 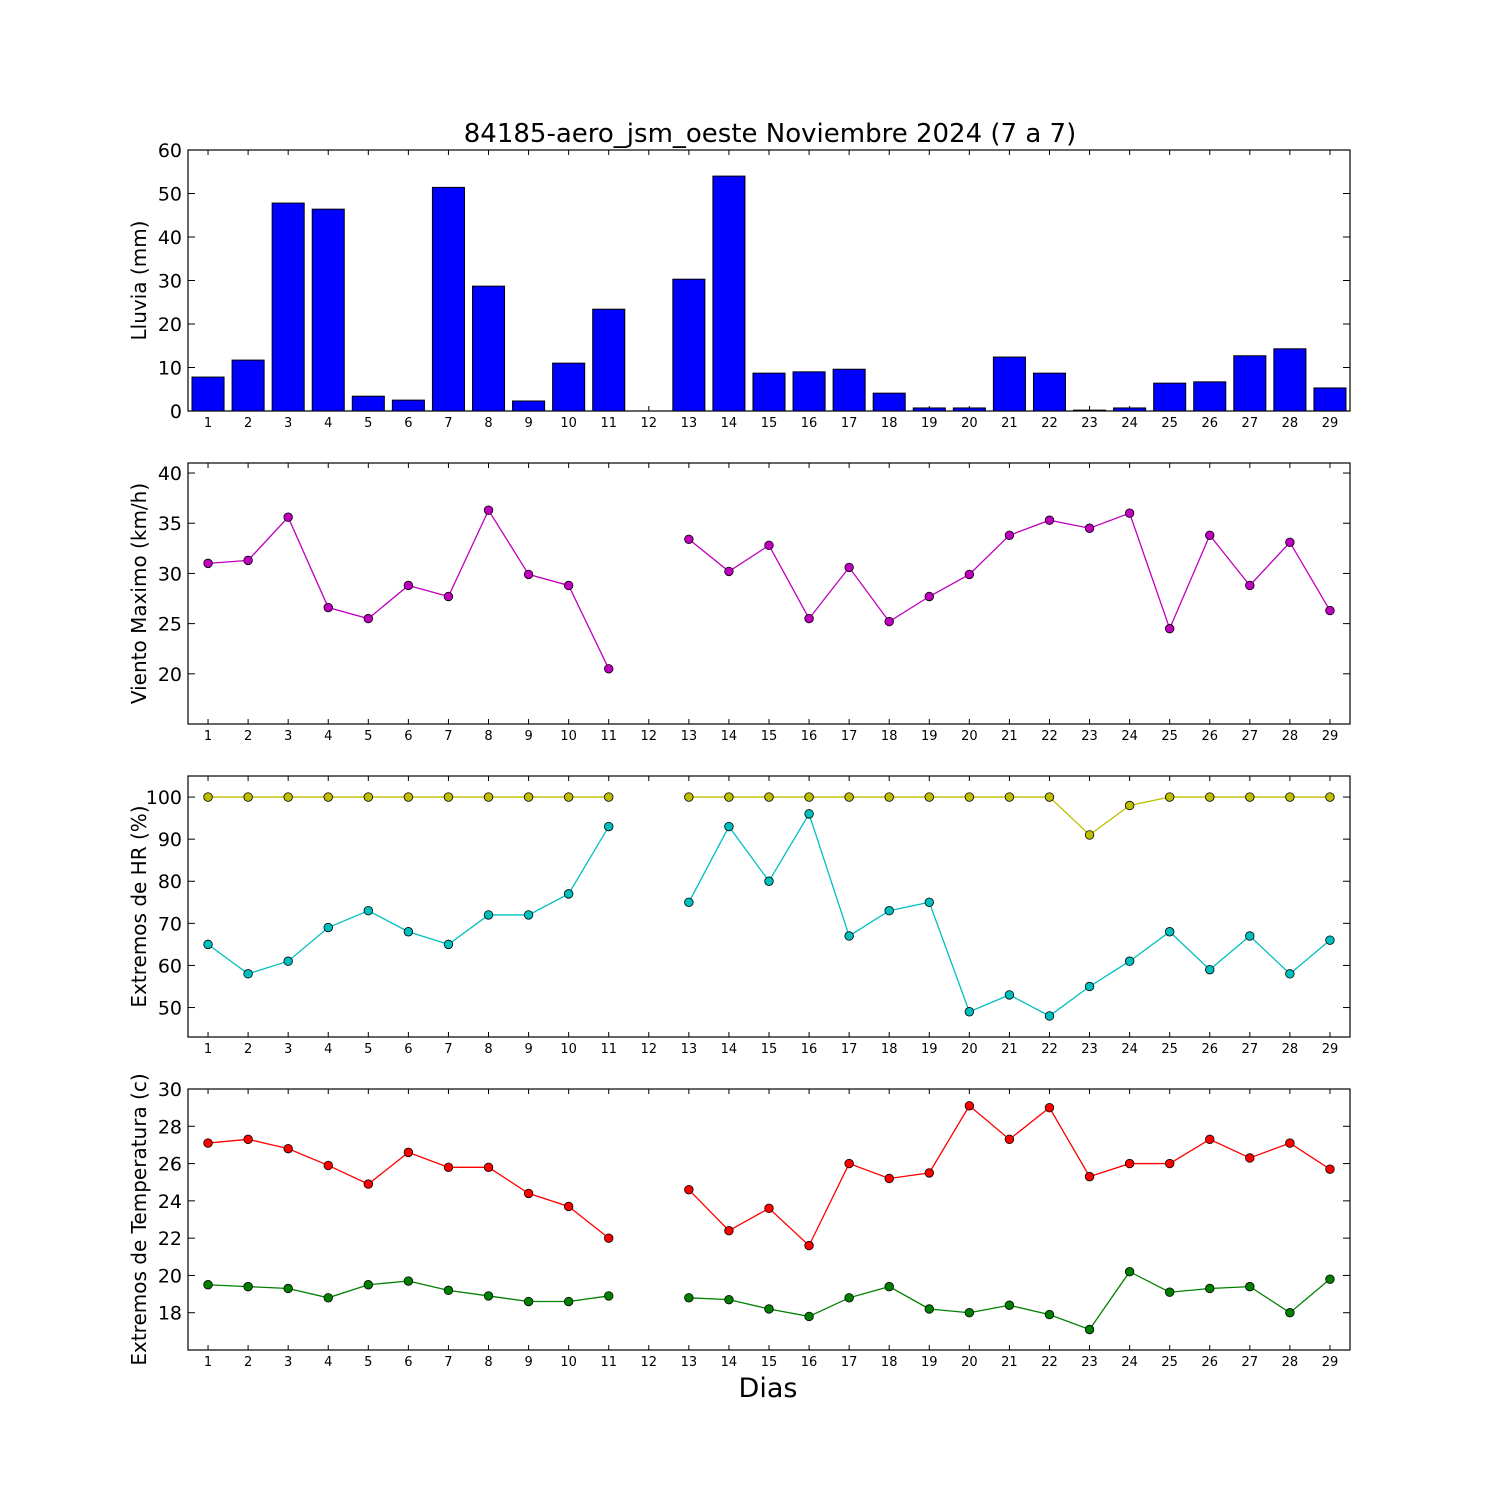 What do you see at coordinates (288, 423) in the screenshot?
I see `rain-xtick-label: 3` at bounding box center [288, 423].